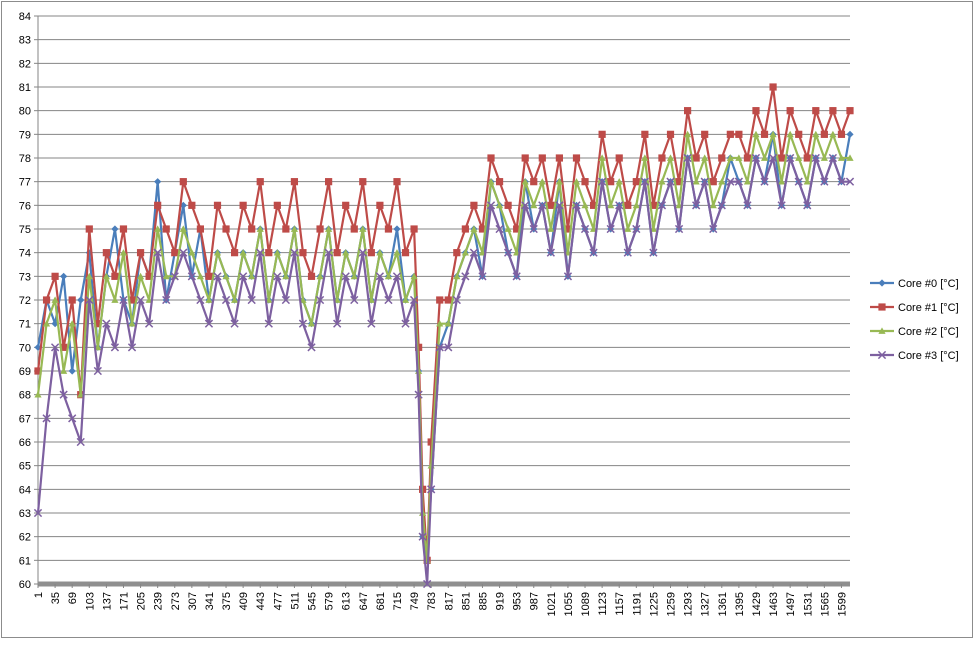 This screenshot has height=648, width=976. I want to click on x-tick-label: 409, so click(244, 601).